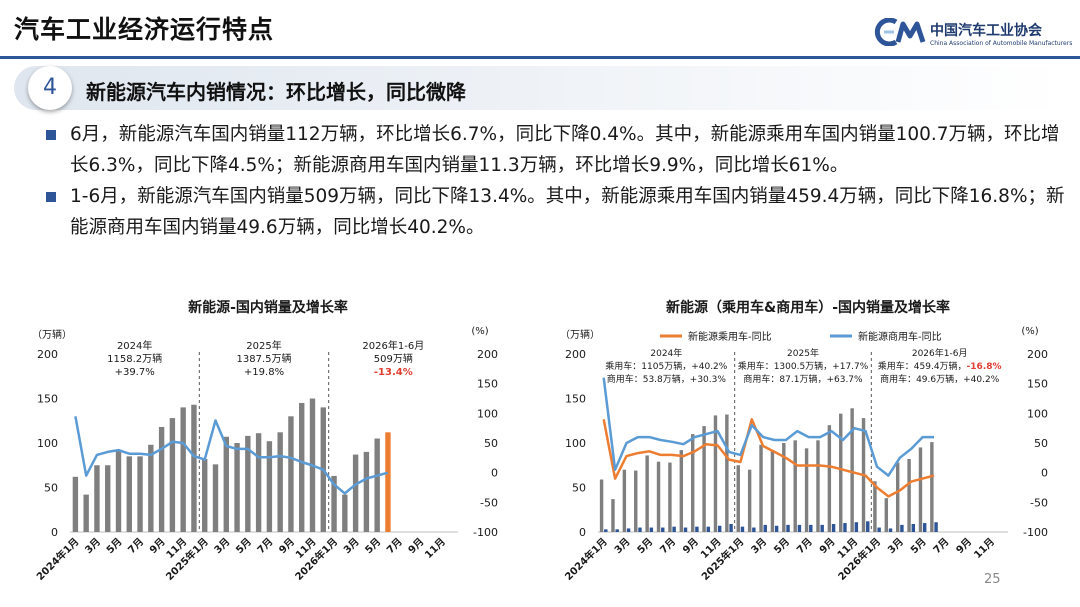 The height and width of the screenshot is (607, 1080). I want to click on growth-line, so click(231, 455).